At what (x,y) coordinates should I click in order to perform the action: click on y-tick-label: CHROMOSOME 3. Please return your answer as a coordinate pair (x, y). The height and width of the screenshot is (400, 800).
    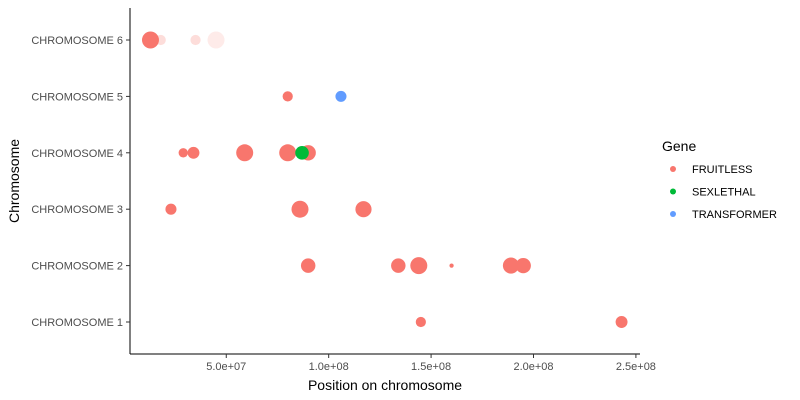
    Looking at the image, I should click on (77, 210).